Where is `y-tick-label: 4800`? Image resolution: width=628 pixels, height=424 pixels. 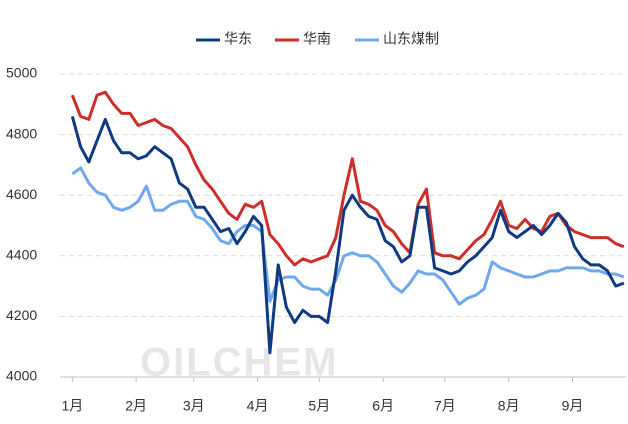
y-tick-label: 4800 is located at coordinates (21, 133).